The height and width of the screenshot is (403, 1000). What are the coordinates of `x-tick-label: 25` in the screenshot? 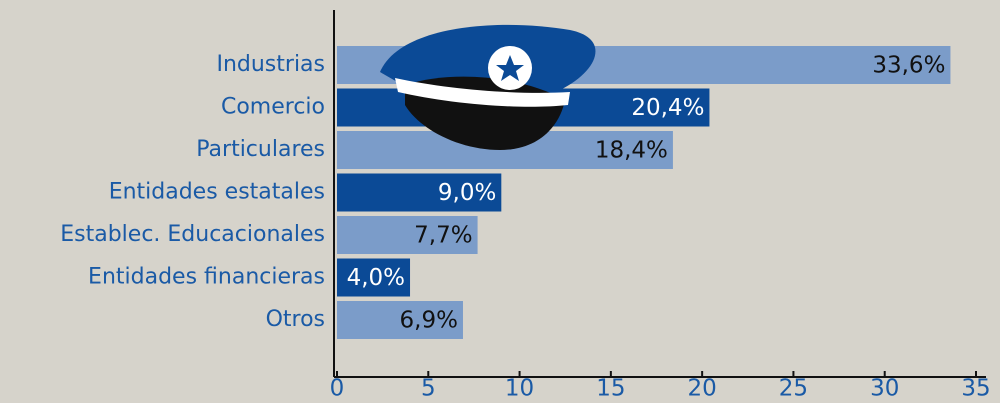 It's located at (793, 389).